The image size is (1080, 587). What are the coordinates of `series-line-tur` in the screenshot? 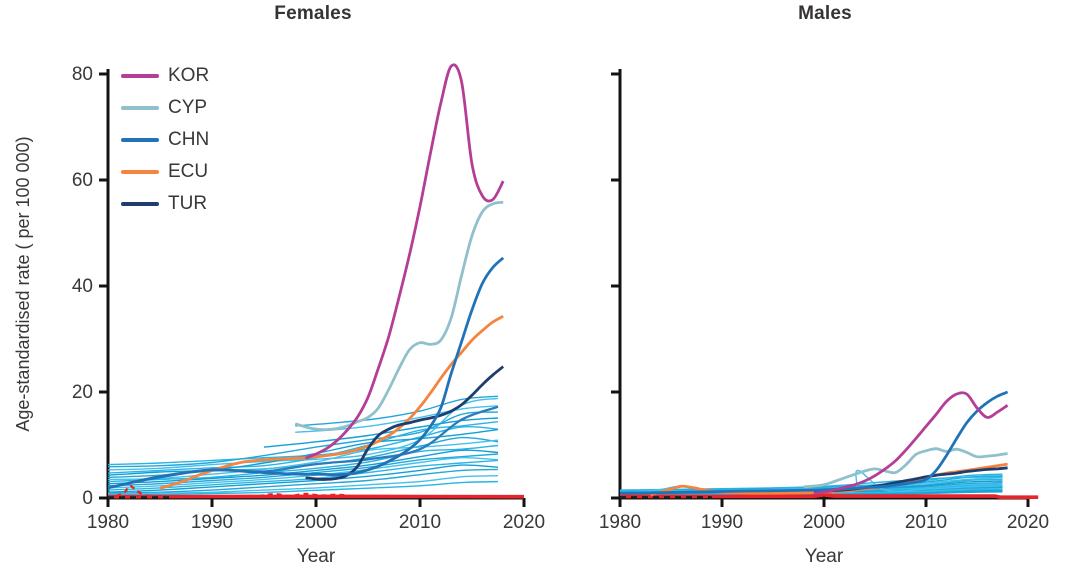 It's located at (405, 423).